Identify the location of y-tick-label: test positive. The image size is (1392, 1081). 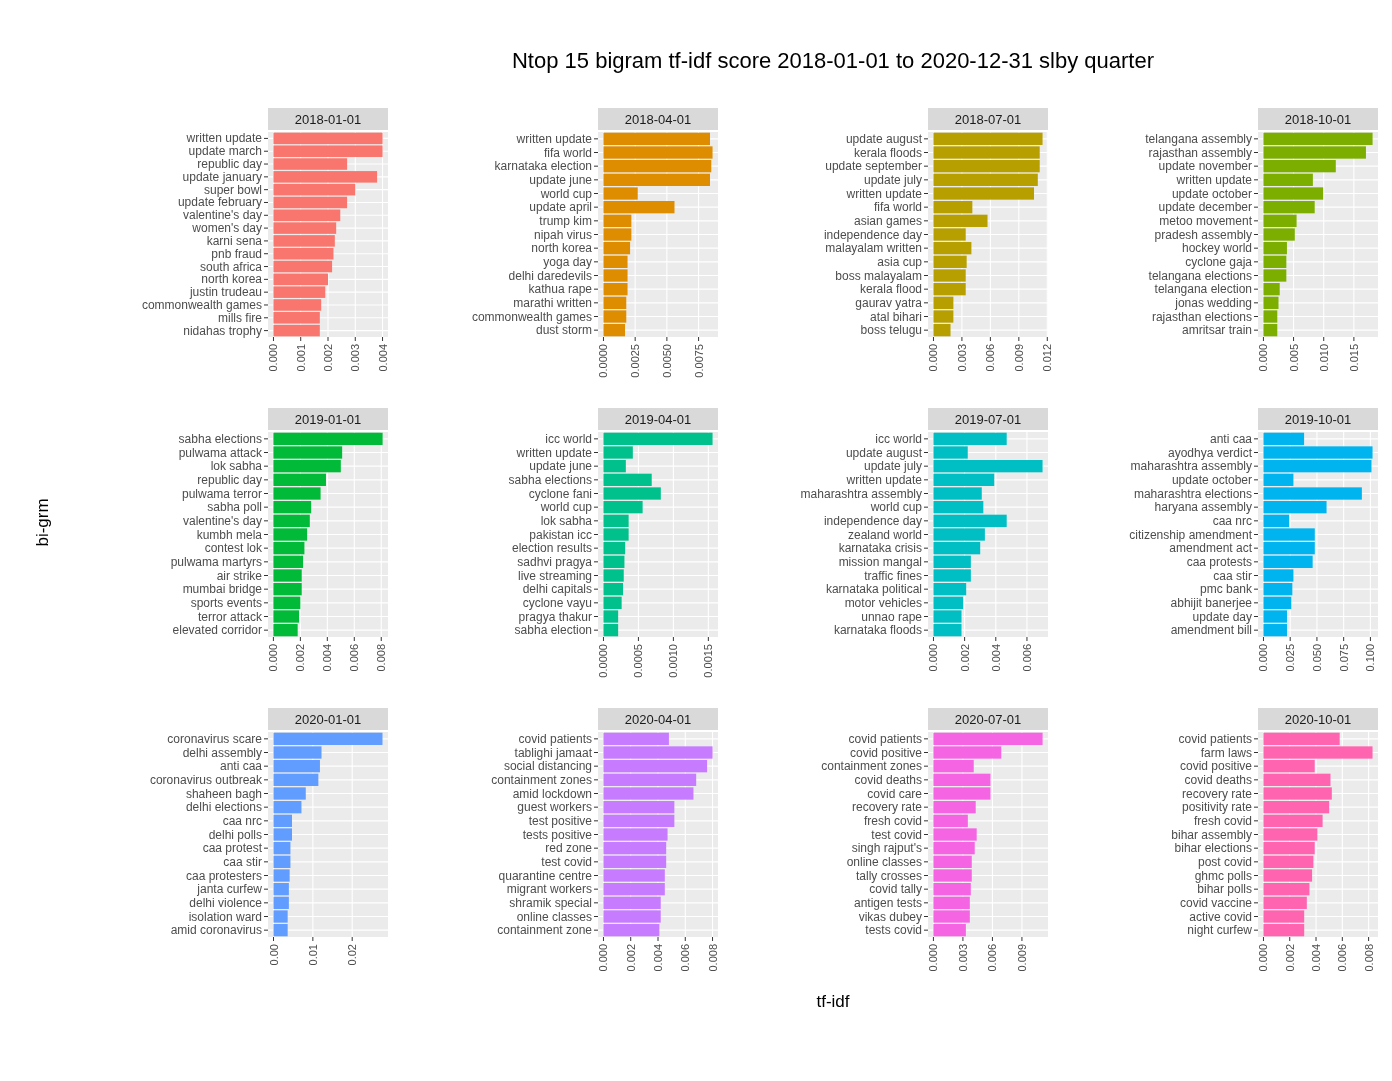
(560, 820).